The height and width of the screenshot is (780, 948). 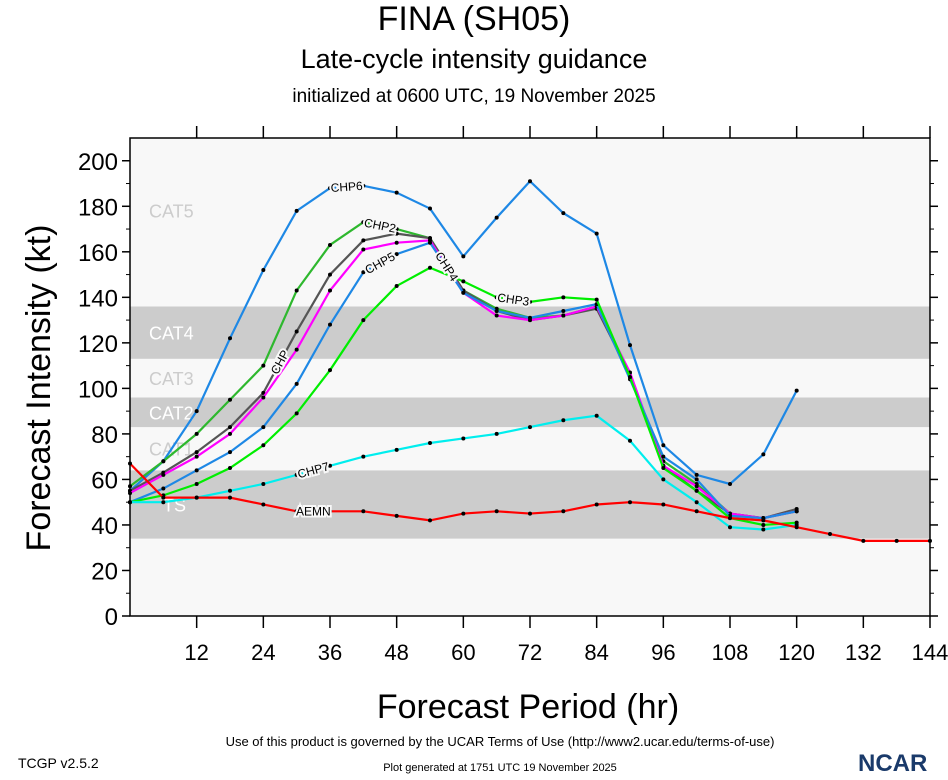 I want to click on x-axis-label: Forecast Period (hr), so click(x=528, y=707).